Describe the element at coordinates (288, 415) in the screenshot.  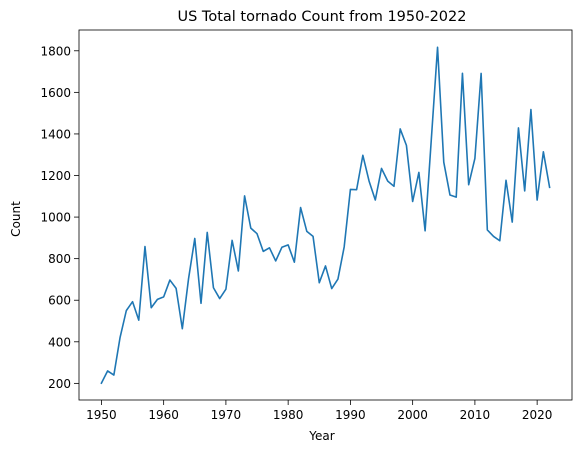
I see `x-tick-label: 1980` at that location.